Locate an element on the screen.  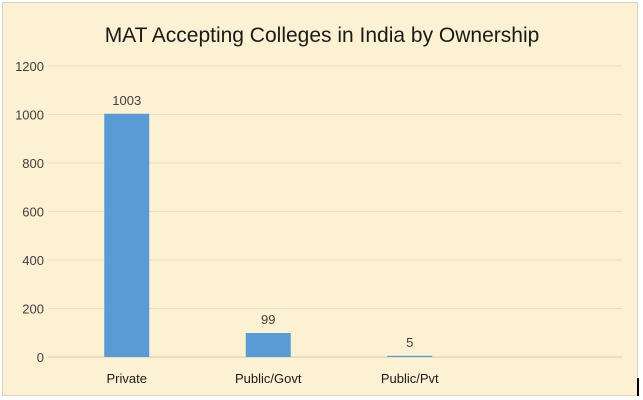
bar-public-govt is located at coordinates (268, 344).